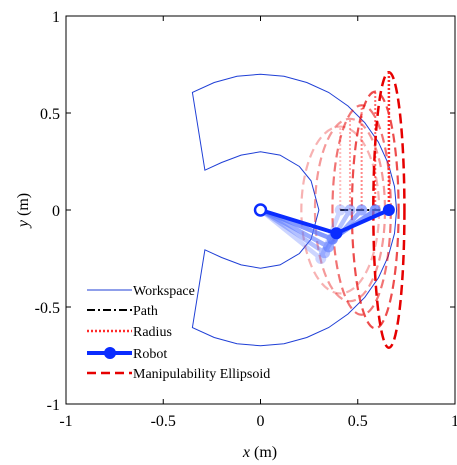 This screenshot has height=465, width=457. I want to click on y-tick-label: 0.5, so click(50, 114).